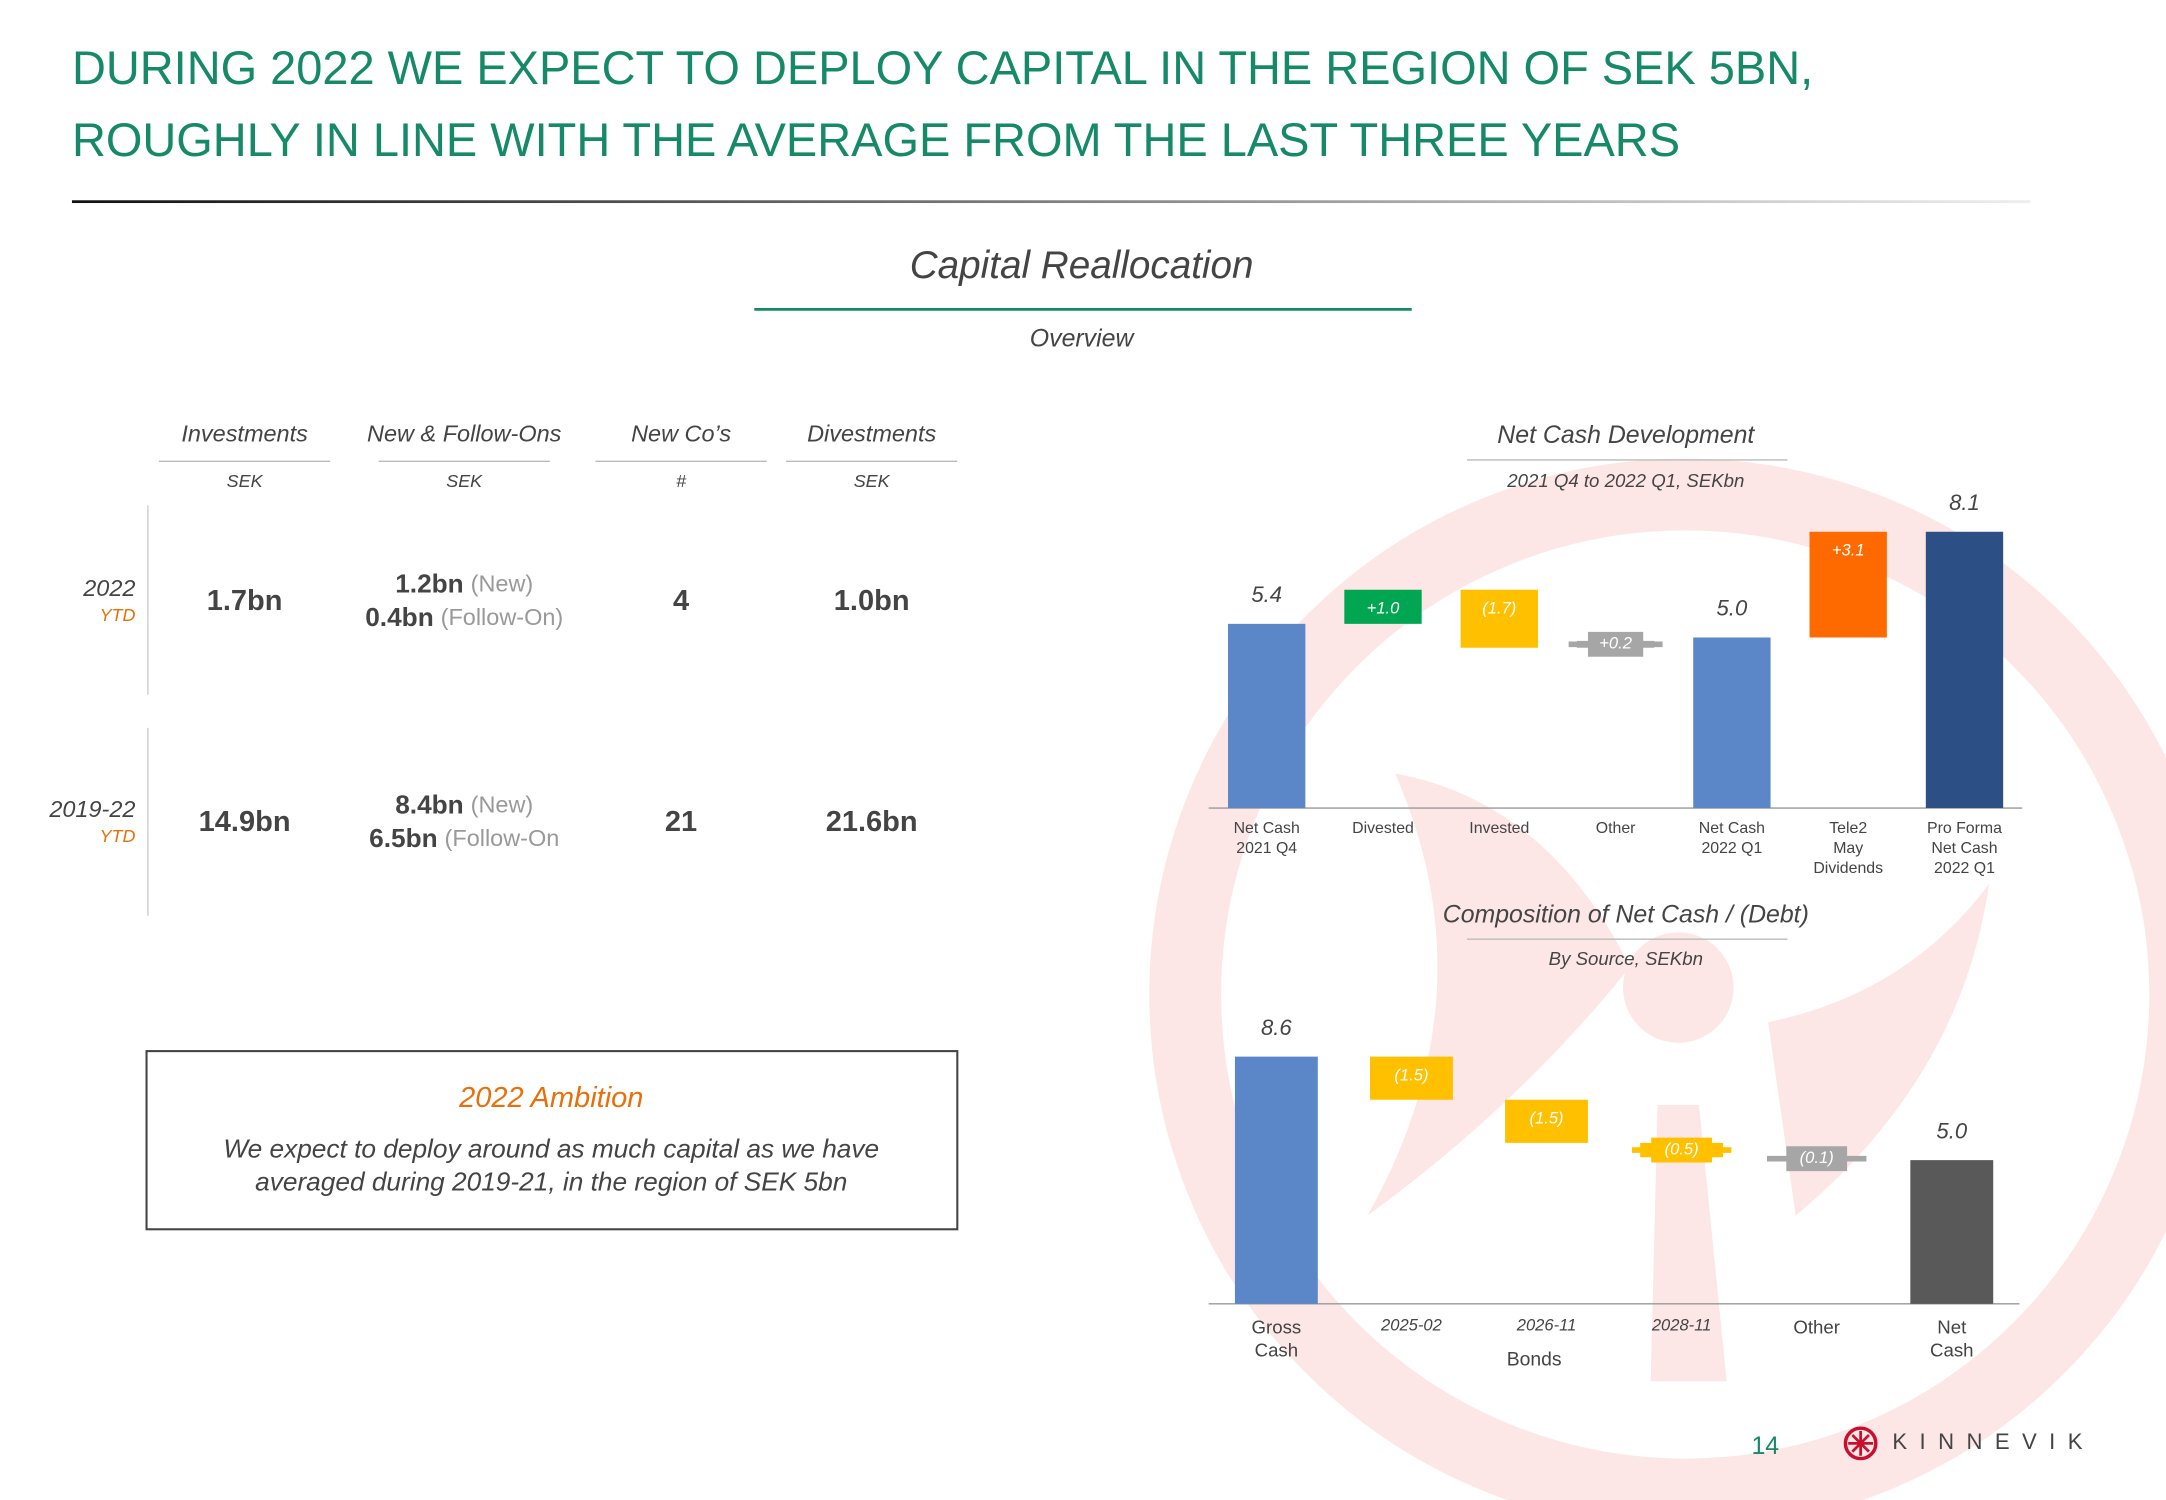 The image size is (2166, 1500). Describe the element at coordinates (1277, 1327) in the screenshot. I see `x-tick-label: Gross` at that location.